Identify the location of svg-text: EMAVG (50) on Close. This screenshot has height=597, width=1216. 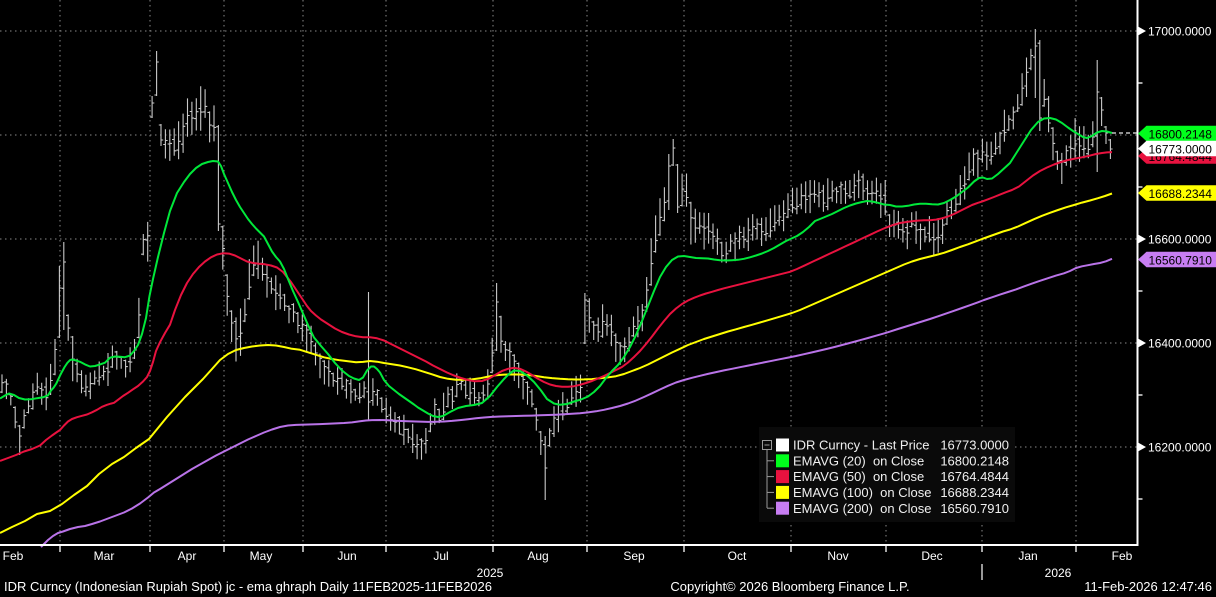
(858, 476).